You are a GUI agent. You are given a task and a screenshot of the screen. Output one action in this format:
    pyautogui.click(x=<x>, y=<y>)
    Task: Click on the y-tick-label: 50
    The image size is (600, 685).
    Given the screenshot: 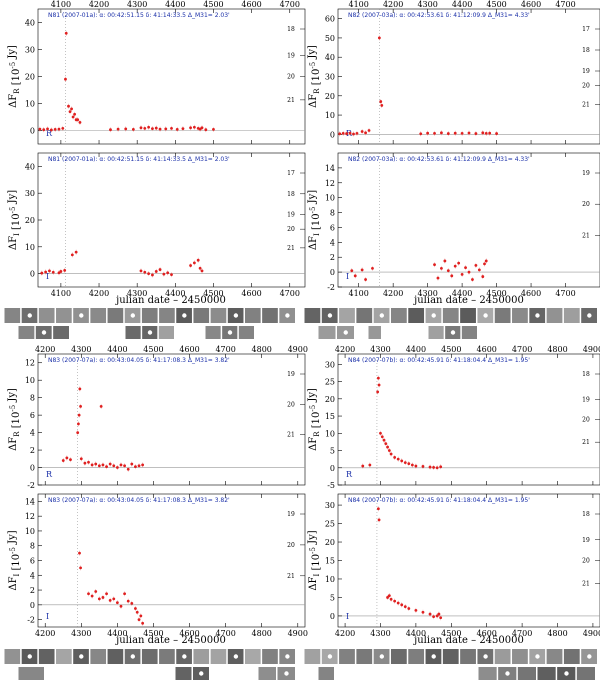 What is the action you would take?
    pyautogui.click(x=330, y=38)
    